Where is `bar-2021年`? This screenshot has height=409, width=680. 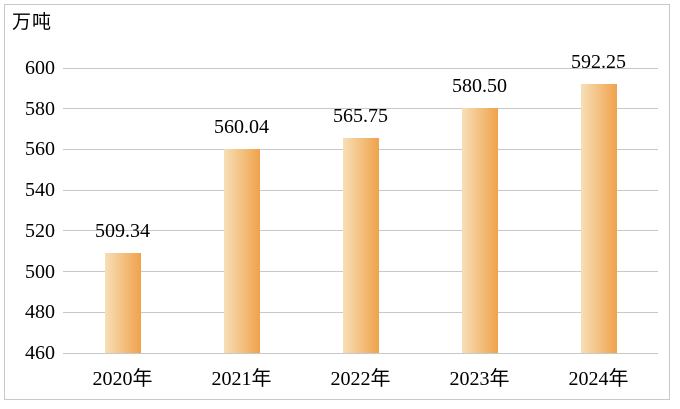
bar-2021年 is located at coordinates (241, 251).